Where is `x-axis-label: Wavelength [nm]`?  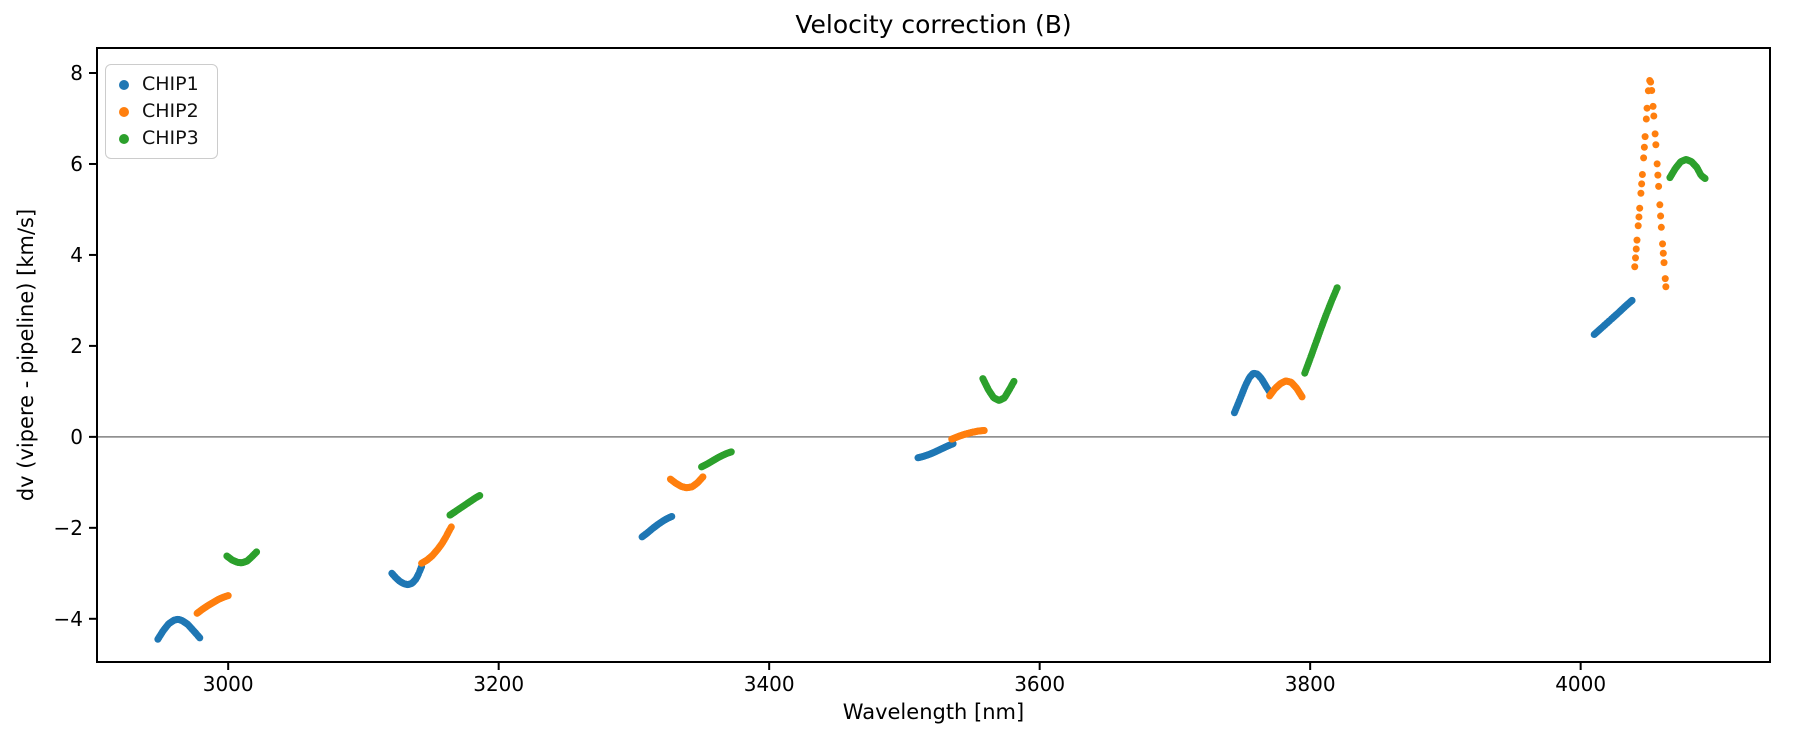 x-axis-label: Wavelength [nm] is located at coordinates (933, 712).